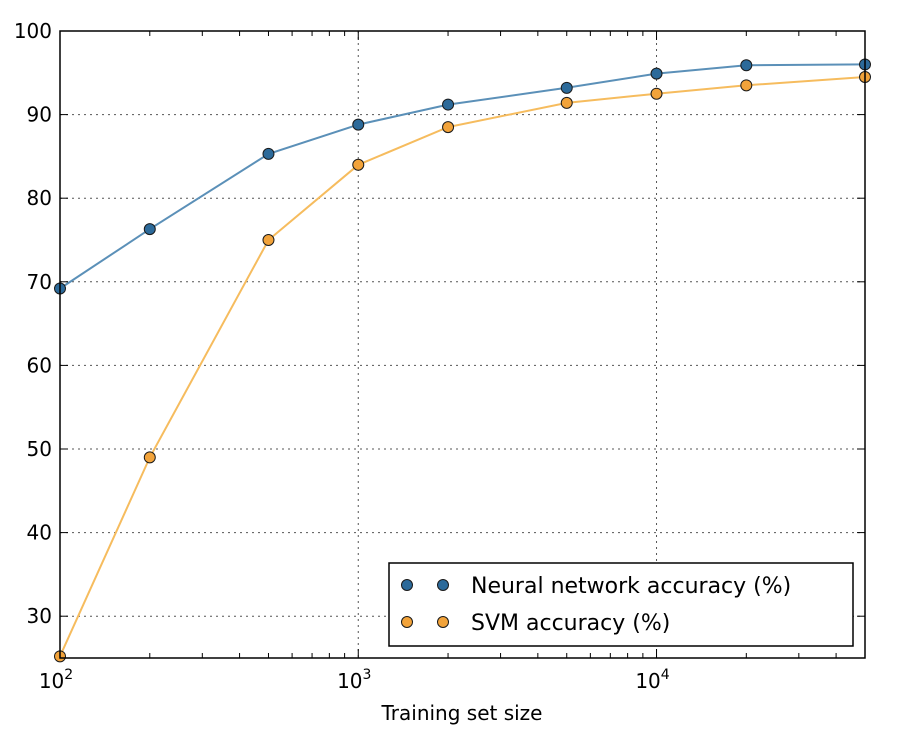  What do you see at coordinates (354, 680) in the screenshot?
I see `x-tick-label: 10³` at bounding box center [354, 680].